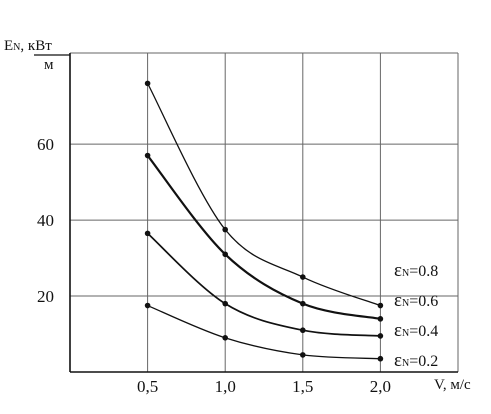 This screenshot has width=491, height=414. What do you see at coordinates (398, 360) in the screenshot?
I see `series-label-3-main: ε` at bounding box center [398, 360].